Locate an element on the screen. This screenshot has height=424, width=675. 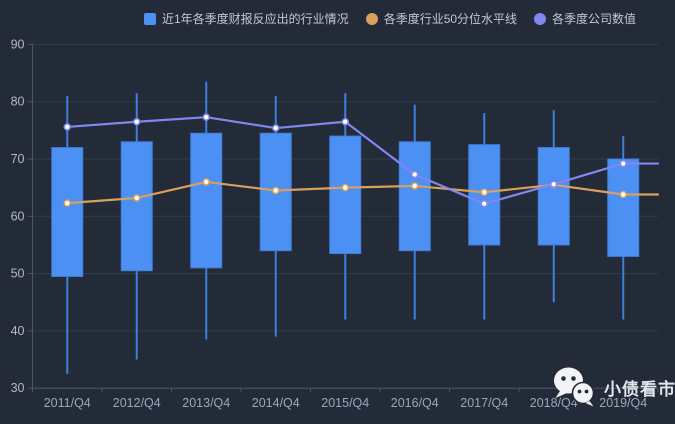
candle-2014-q4 is located at coordinates (275, 216).